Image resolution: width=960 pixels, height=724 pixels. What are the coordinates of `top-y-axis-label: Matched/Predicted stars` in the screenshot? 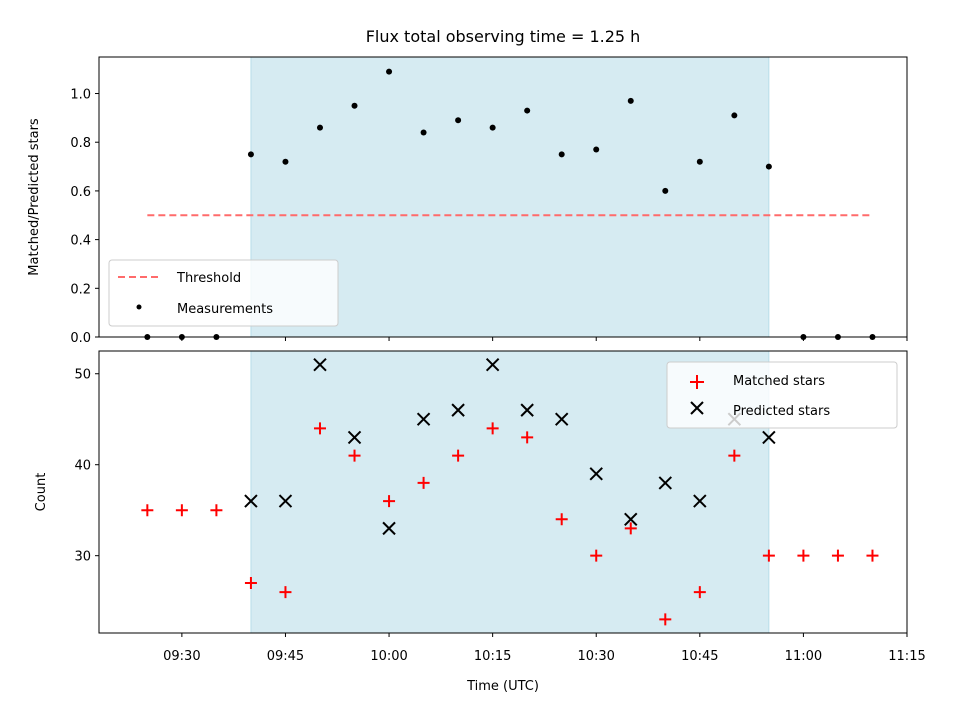 It's located at (34, 197).